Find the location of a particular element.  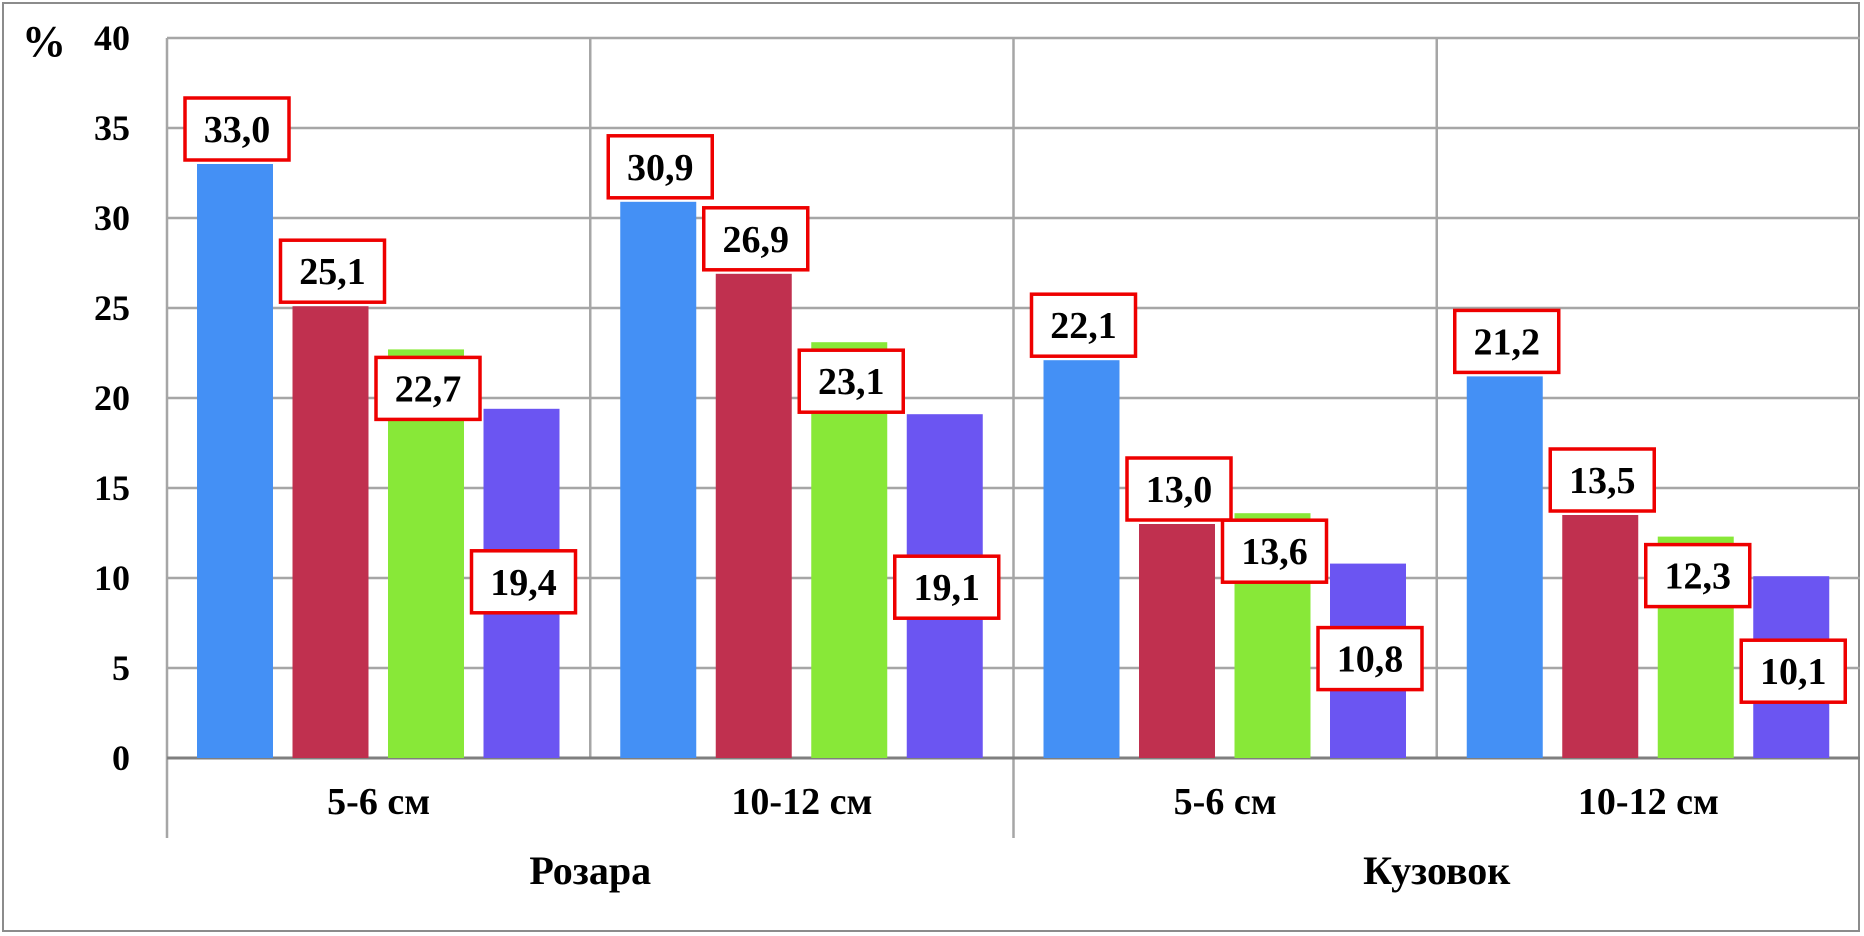

y-tick-label: 35 is located at coordinates (112, 128).